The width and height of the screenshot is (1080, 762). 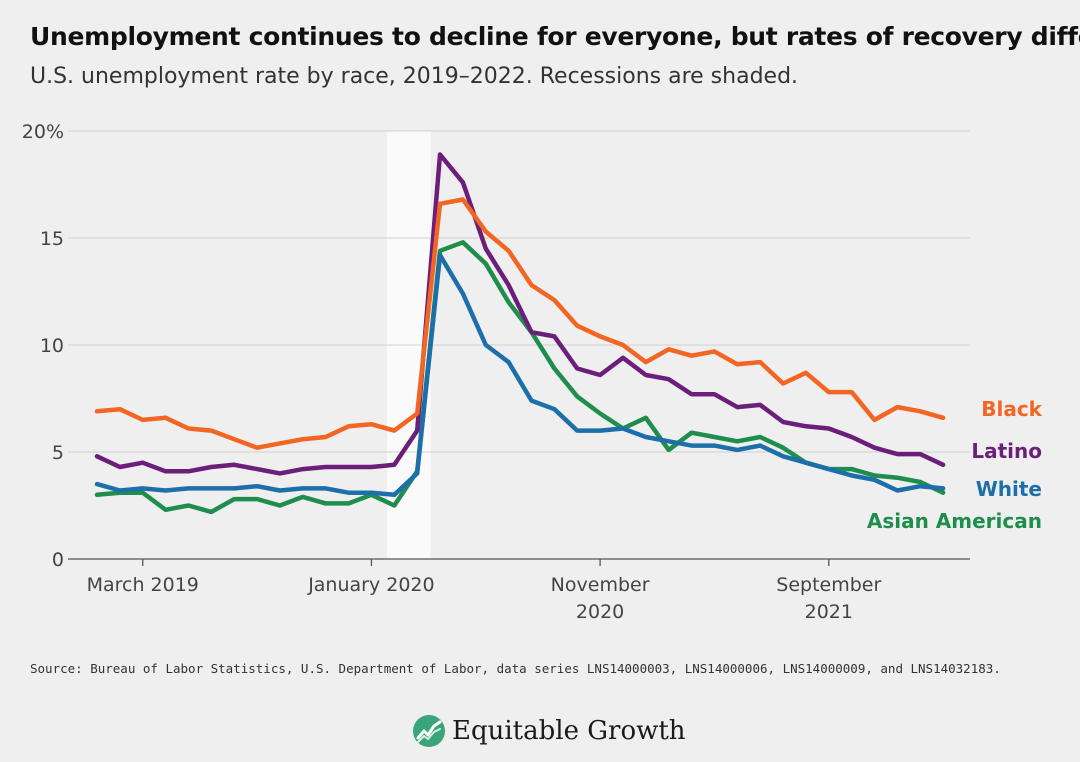 I want to click on brand-logo: Equitable Growth, so click(x=549, y=731).